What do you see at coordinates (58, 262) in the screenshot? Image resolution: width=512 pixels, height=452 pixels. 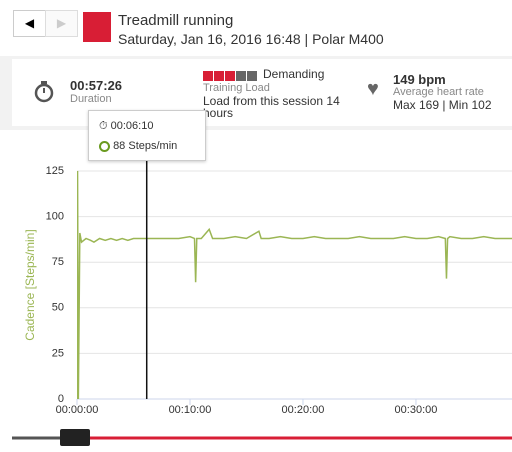 I see `y-tick-label: 75` at bounding box center [58, 262].